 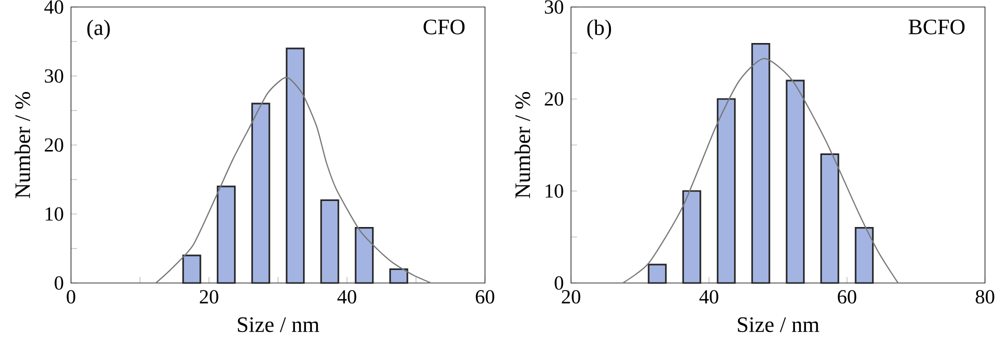 I want to click on y-tick-label: 40, so click(x=54, y=7).